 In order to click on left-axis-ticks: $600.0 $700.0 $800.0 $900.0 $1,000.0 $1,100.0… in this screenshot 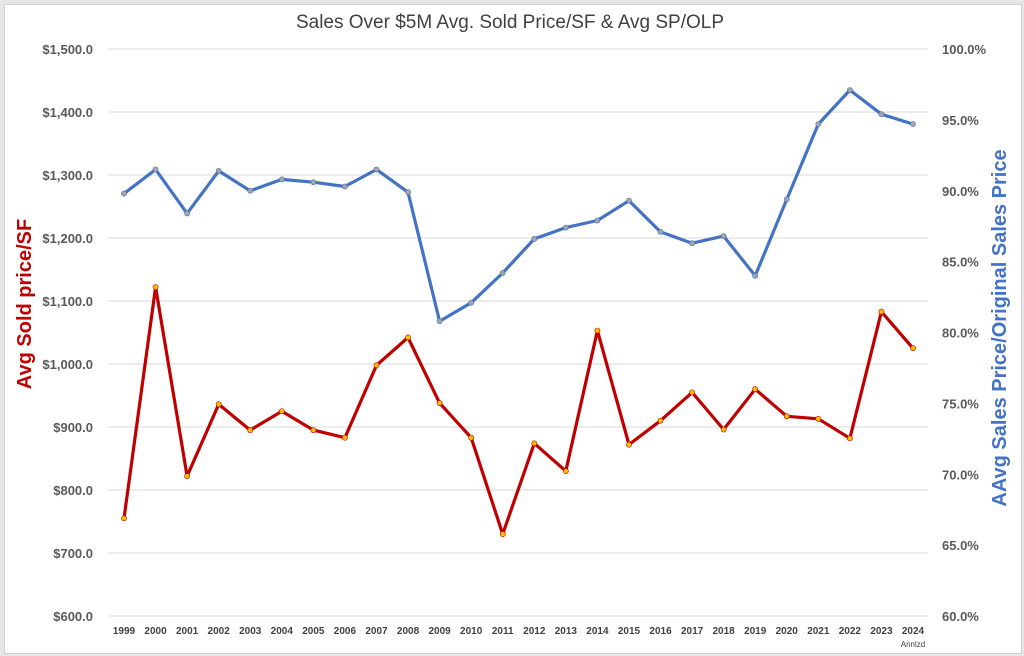, I will do `click(67, 333)`.